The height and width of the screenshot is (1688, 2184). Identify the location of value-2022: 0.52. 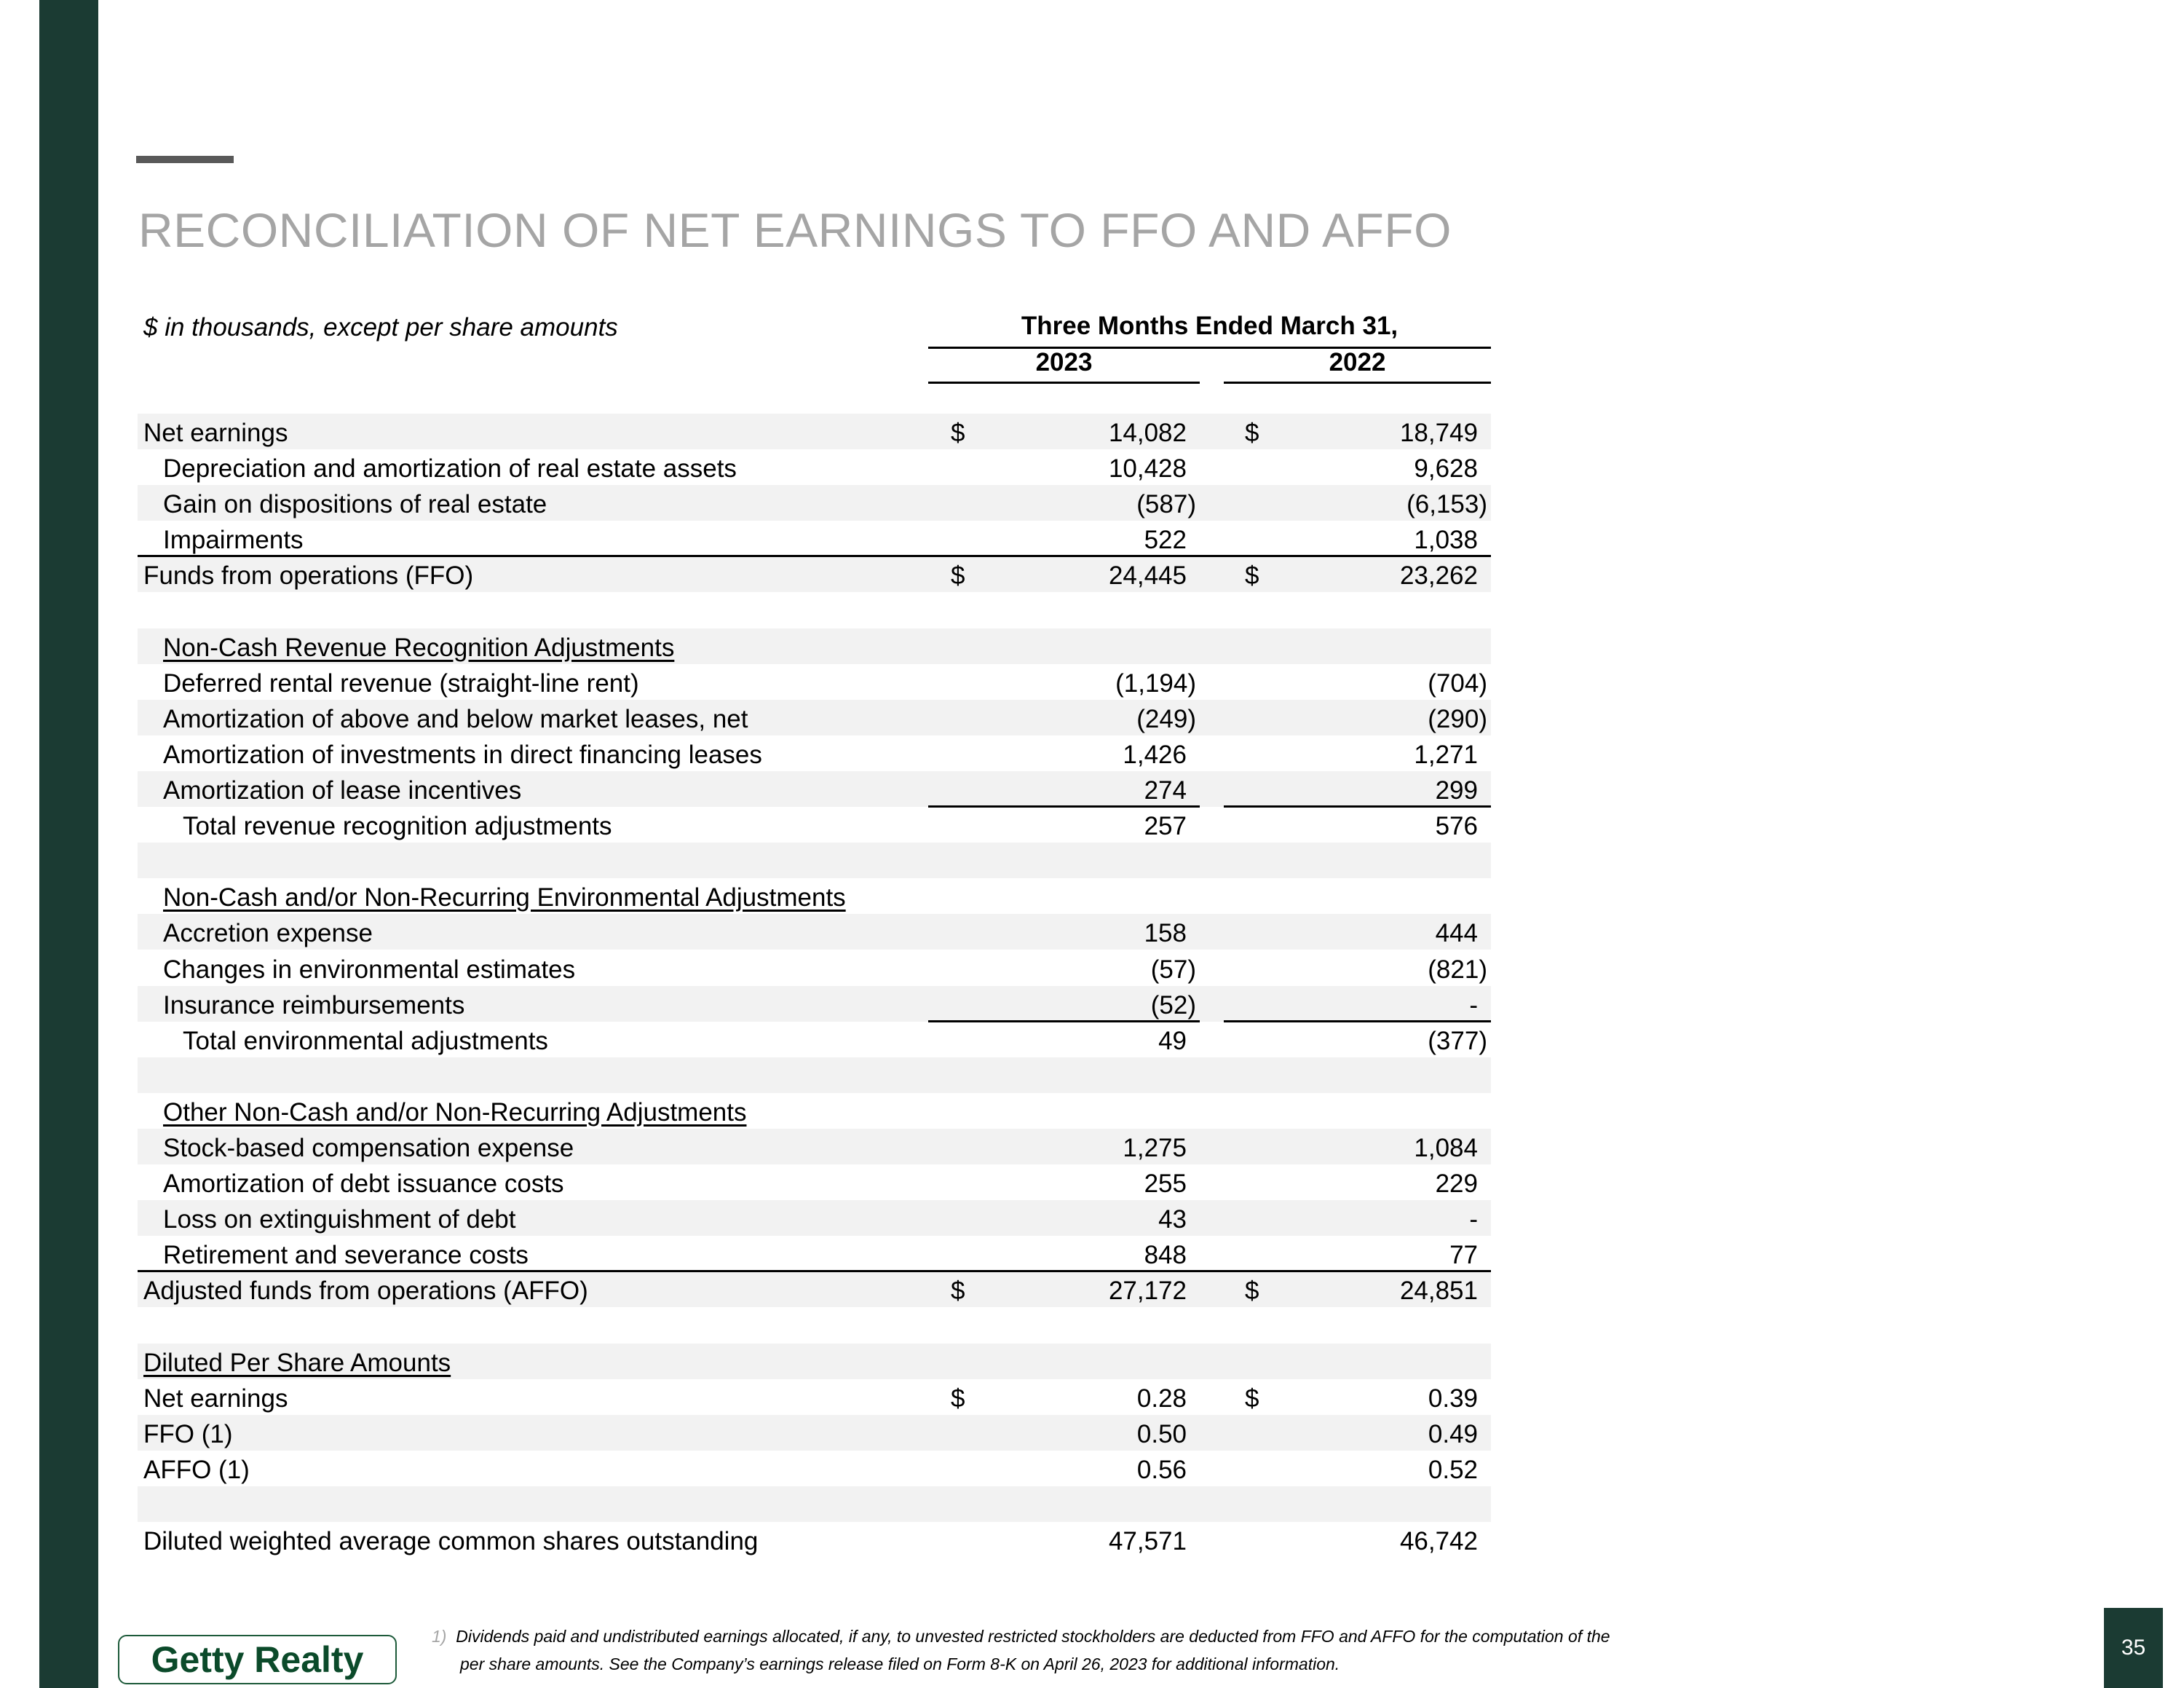
(1453, 1469).